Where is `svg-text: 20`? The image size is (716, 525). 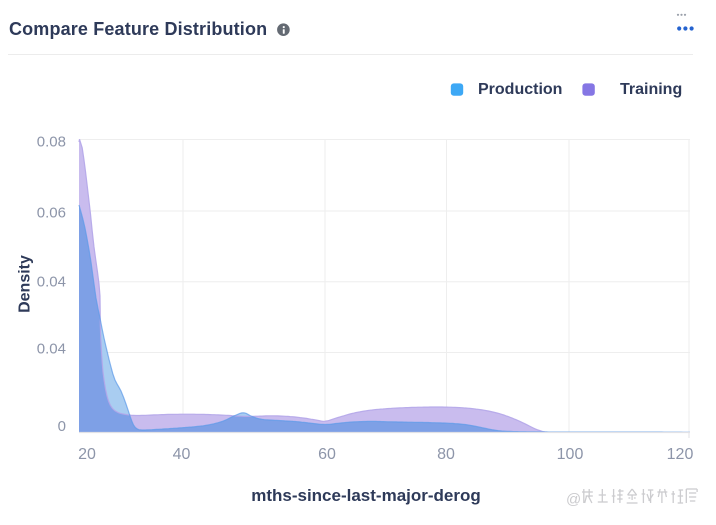
svg-text: 20 is located at coordinates (87, 454).